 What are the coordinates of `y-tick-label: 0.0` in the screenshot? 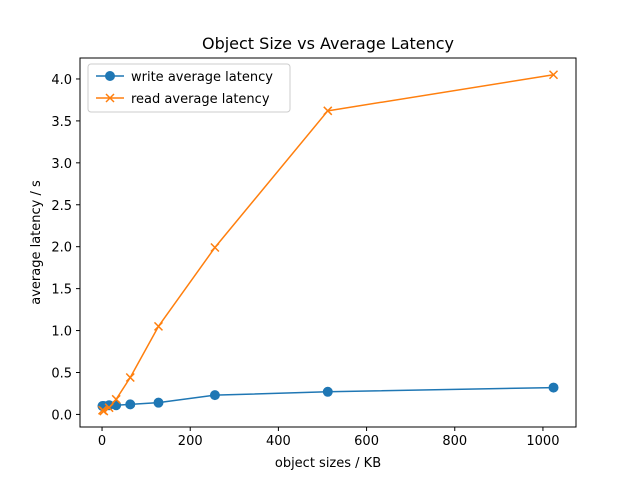 It's located at (61, 415).